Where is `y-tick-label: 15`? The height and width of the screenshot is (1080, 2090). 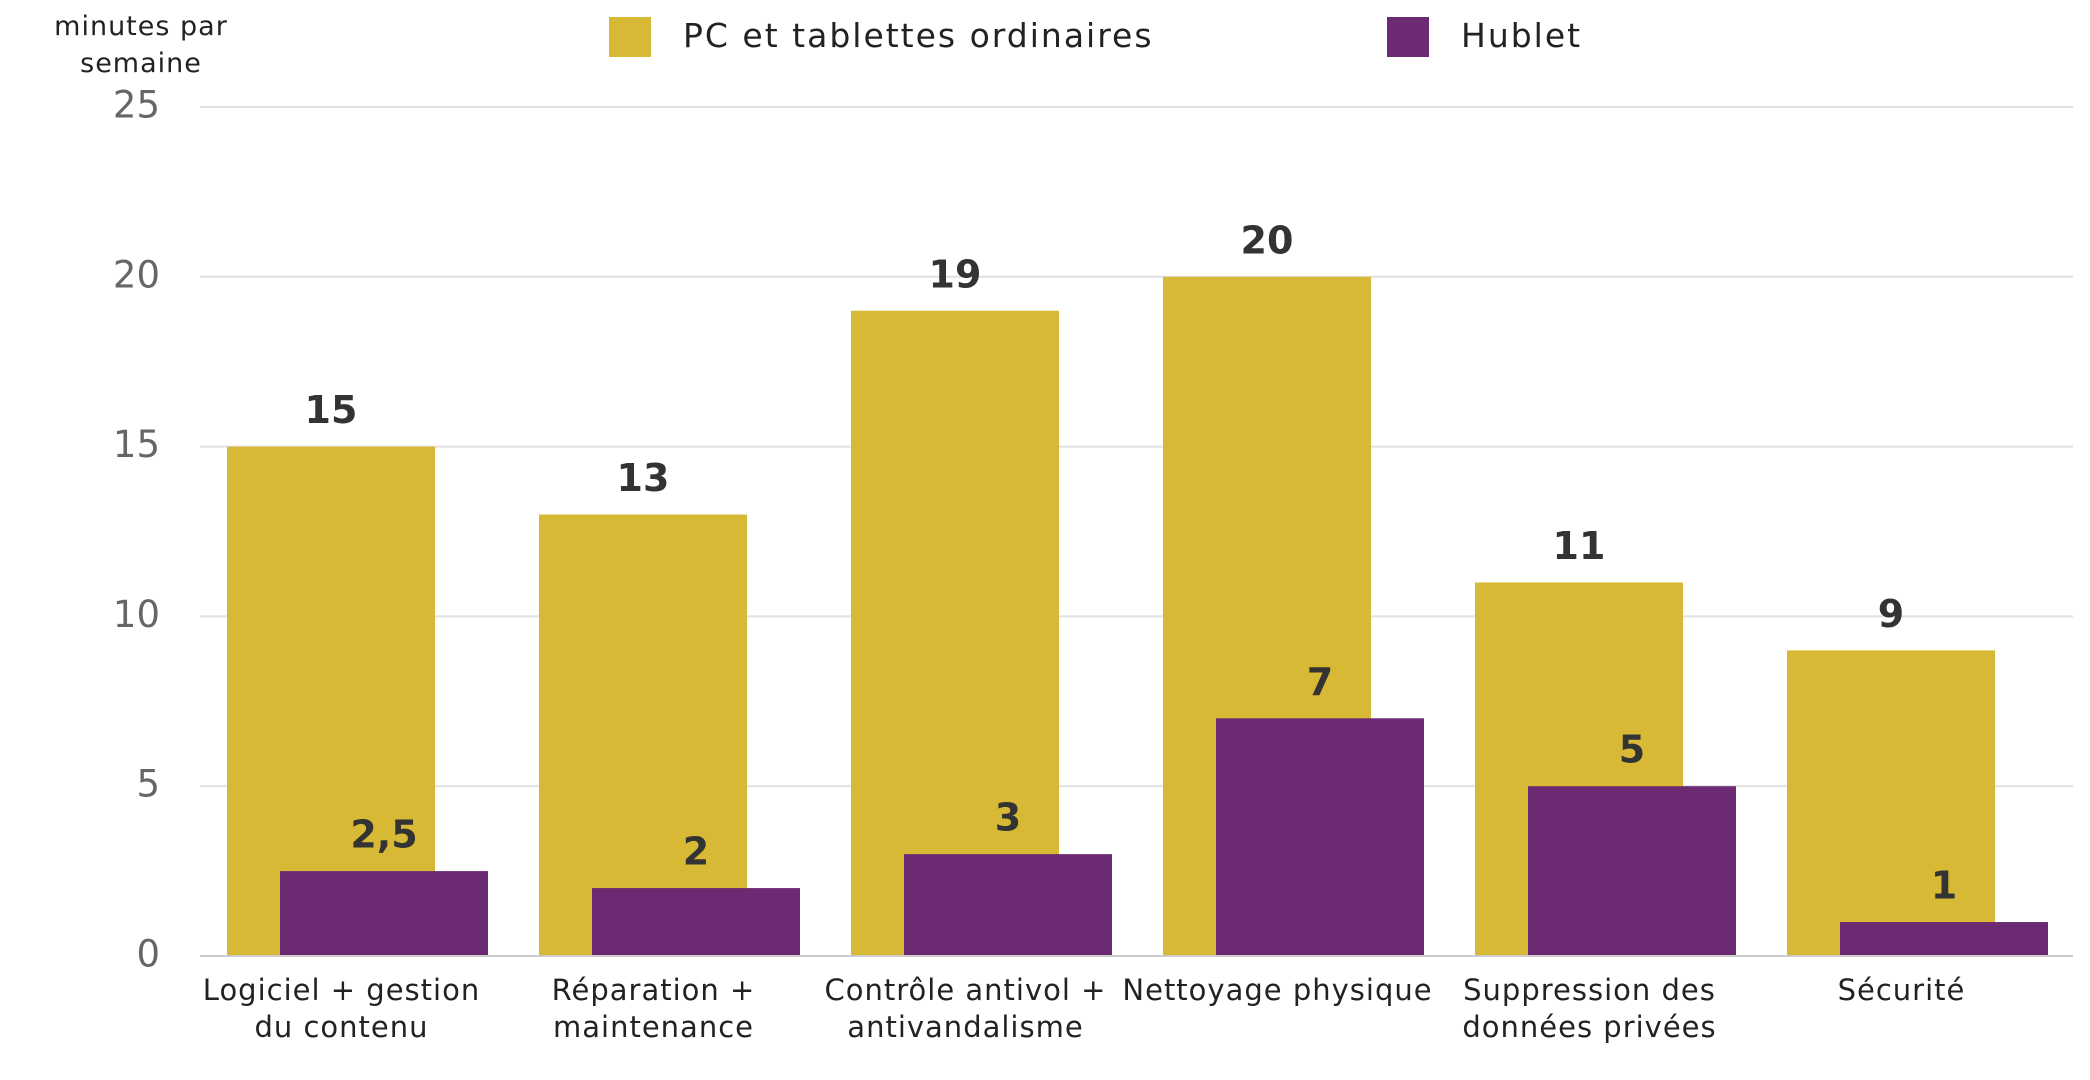
y-tick-label: 15 is located at coordinates (136, 444).